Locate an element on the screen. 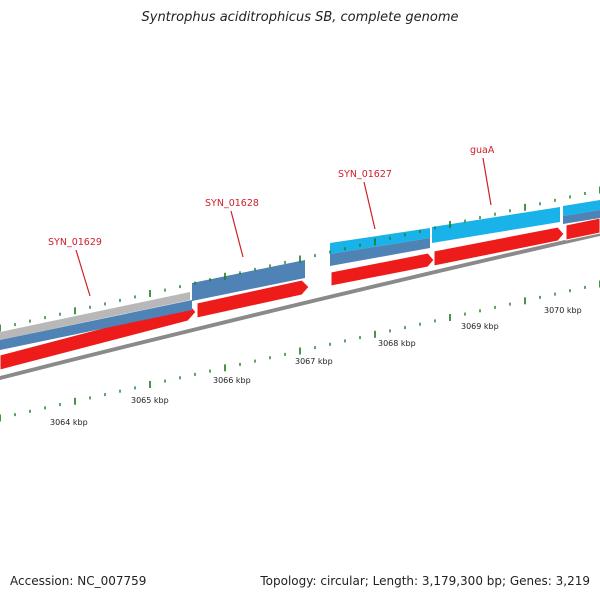 The width and height of the screenshot is (600, 600). accession-label: Accession: NC_007759 is located at coordinates (78, 581).